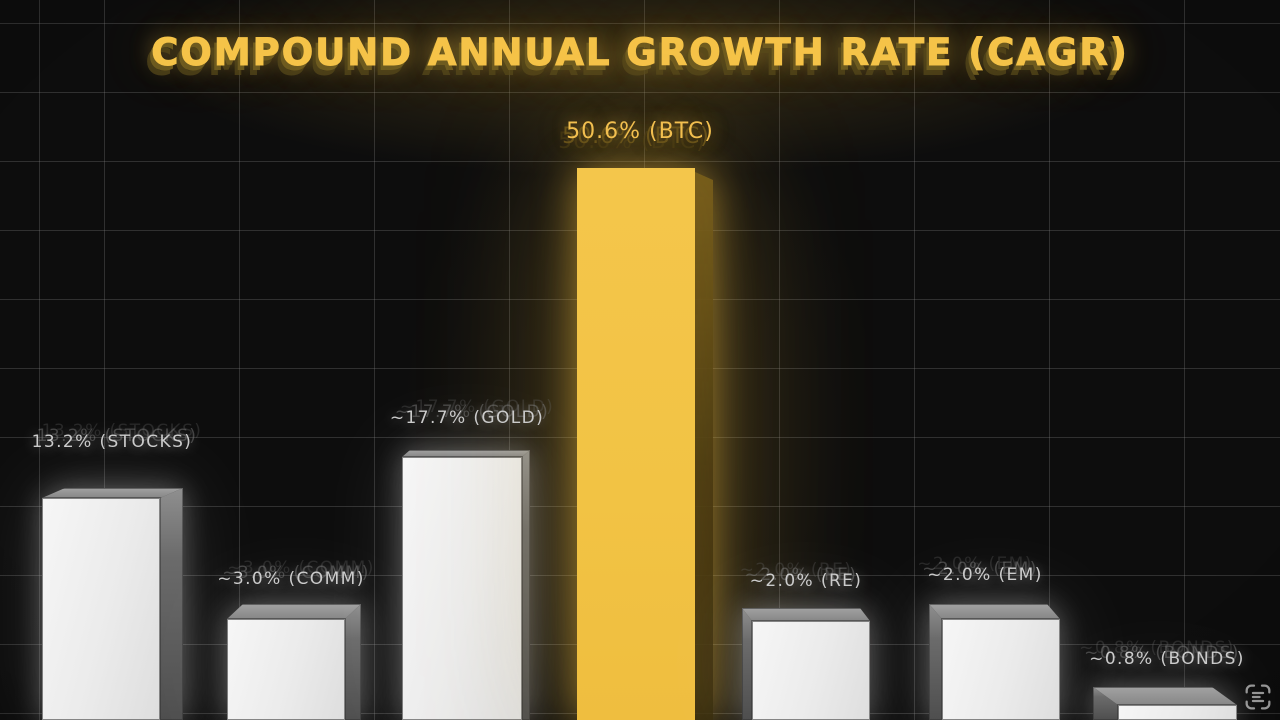 The height and width of the screenshot is (720, 1280). What do you see at coordinates (462, 588) in the screenshot?
I see `bar-gold-front-face` at bounding box center [462, 588].